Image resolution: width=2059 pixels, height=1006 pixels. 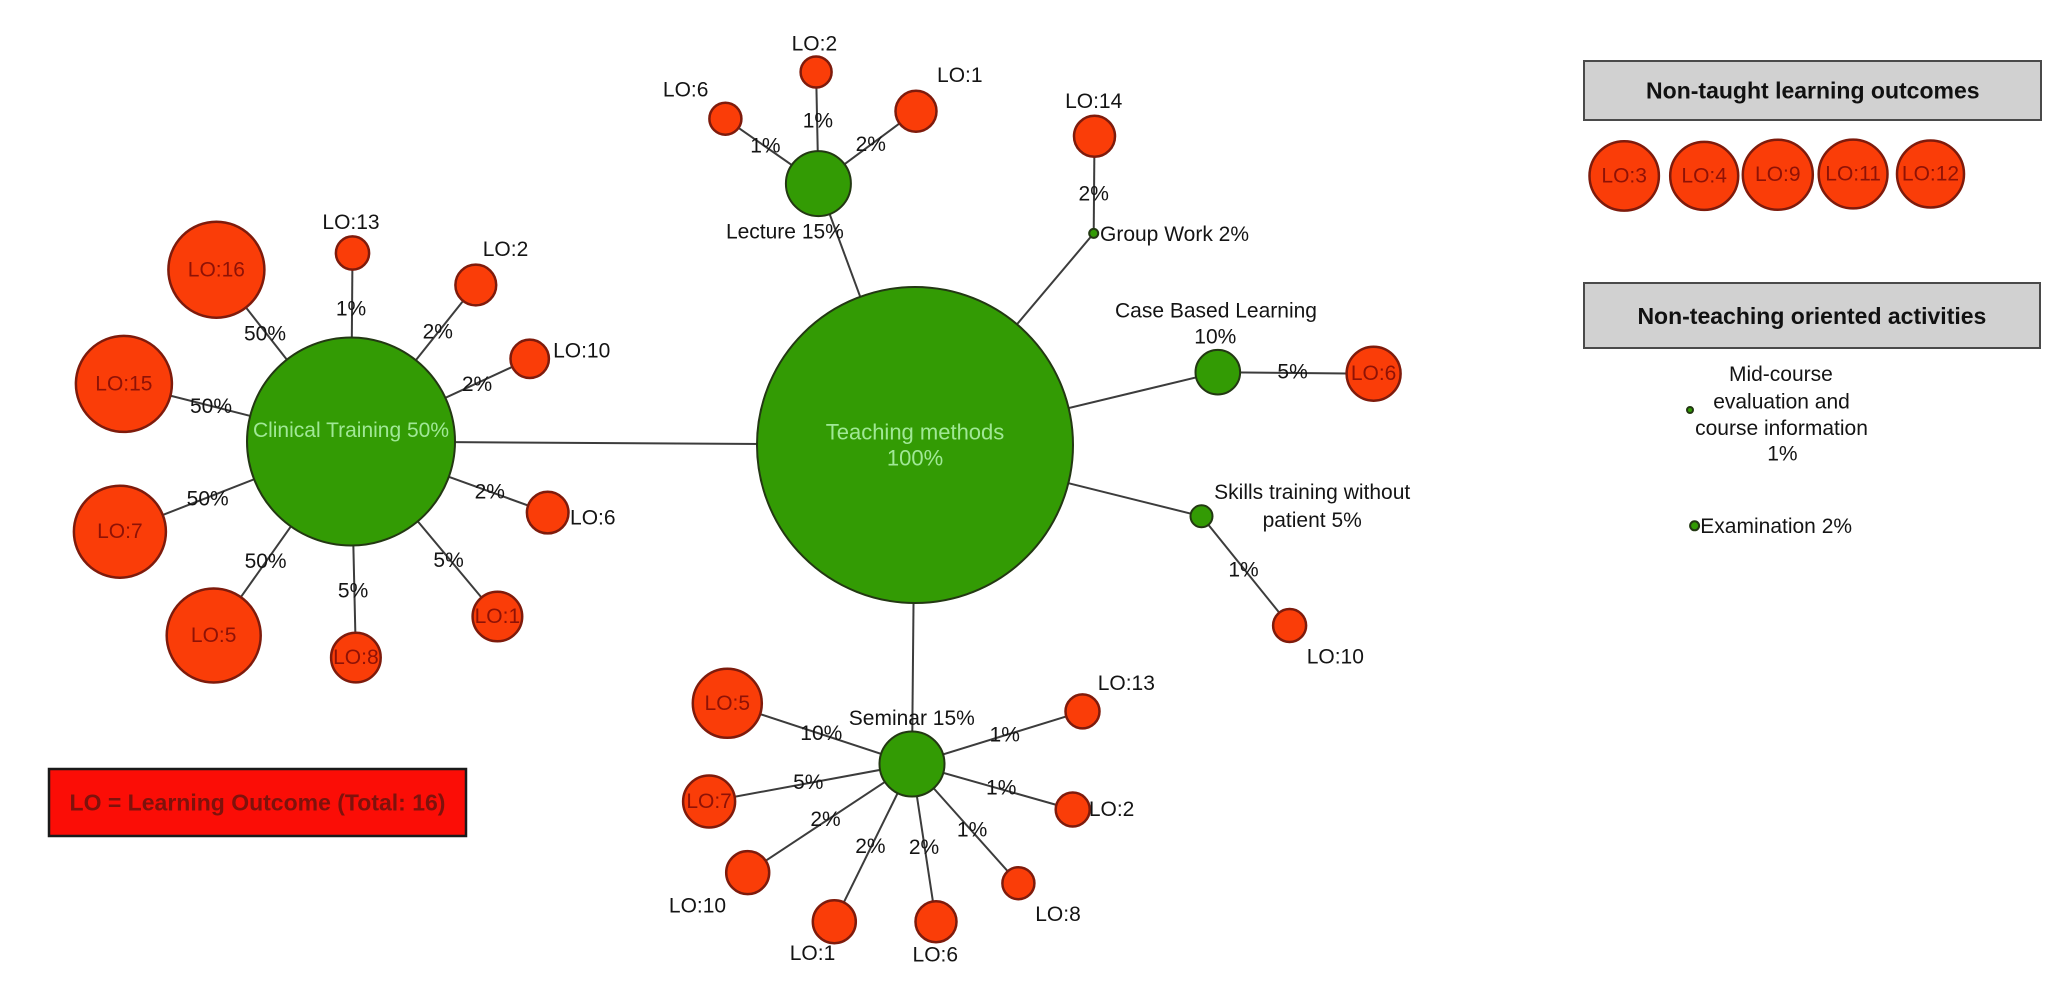 I want to click on svg-text: Clinical Training 50%, so click(x=351, y=430).